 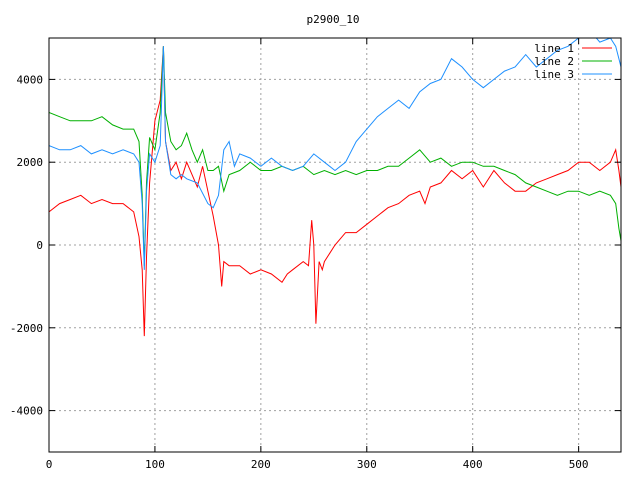 I want to click on y-tick-label: 0, so click(x=39, y=245).